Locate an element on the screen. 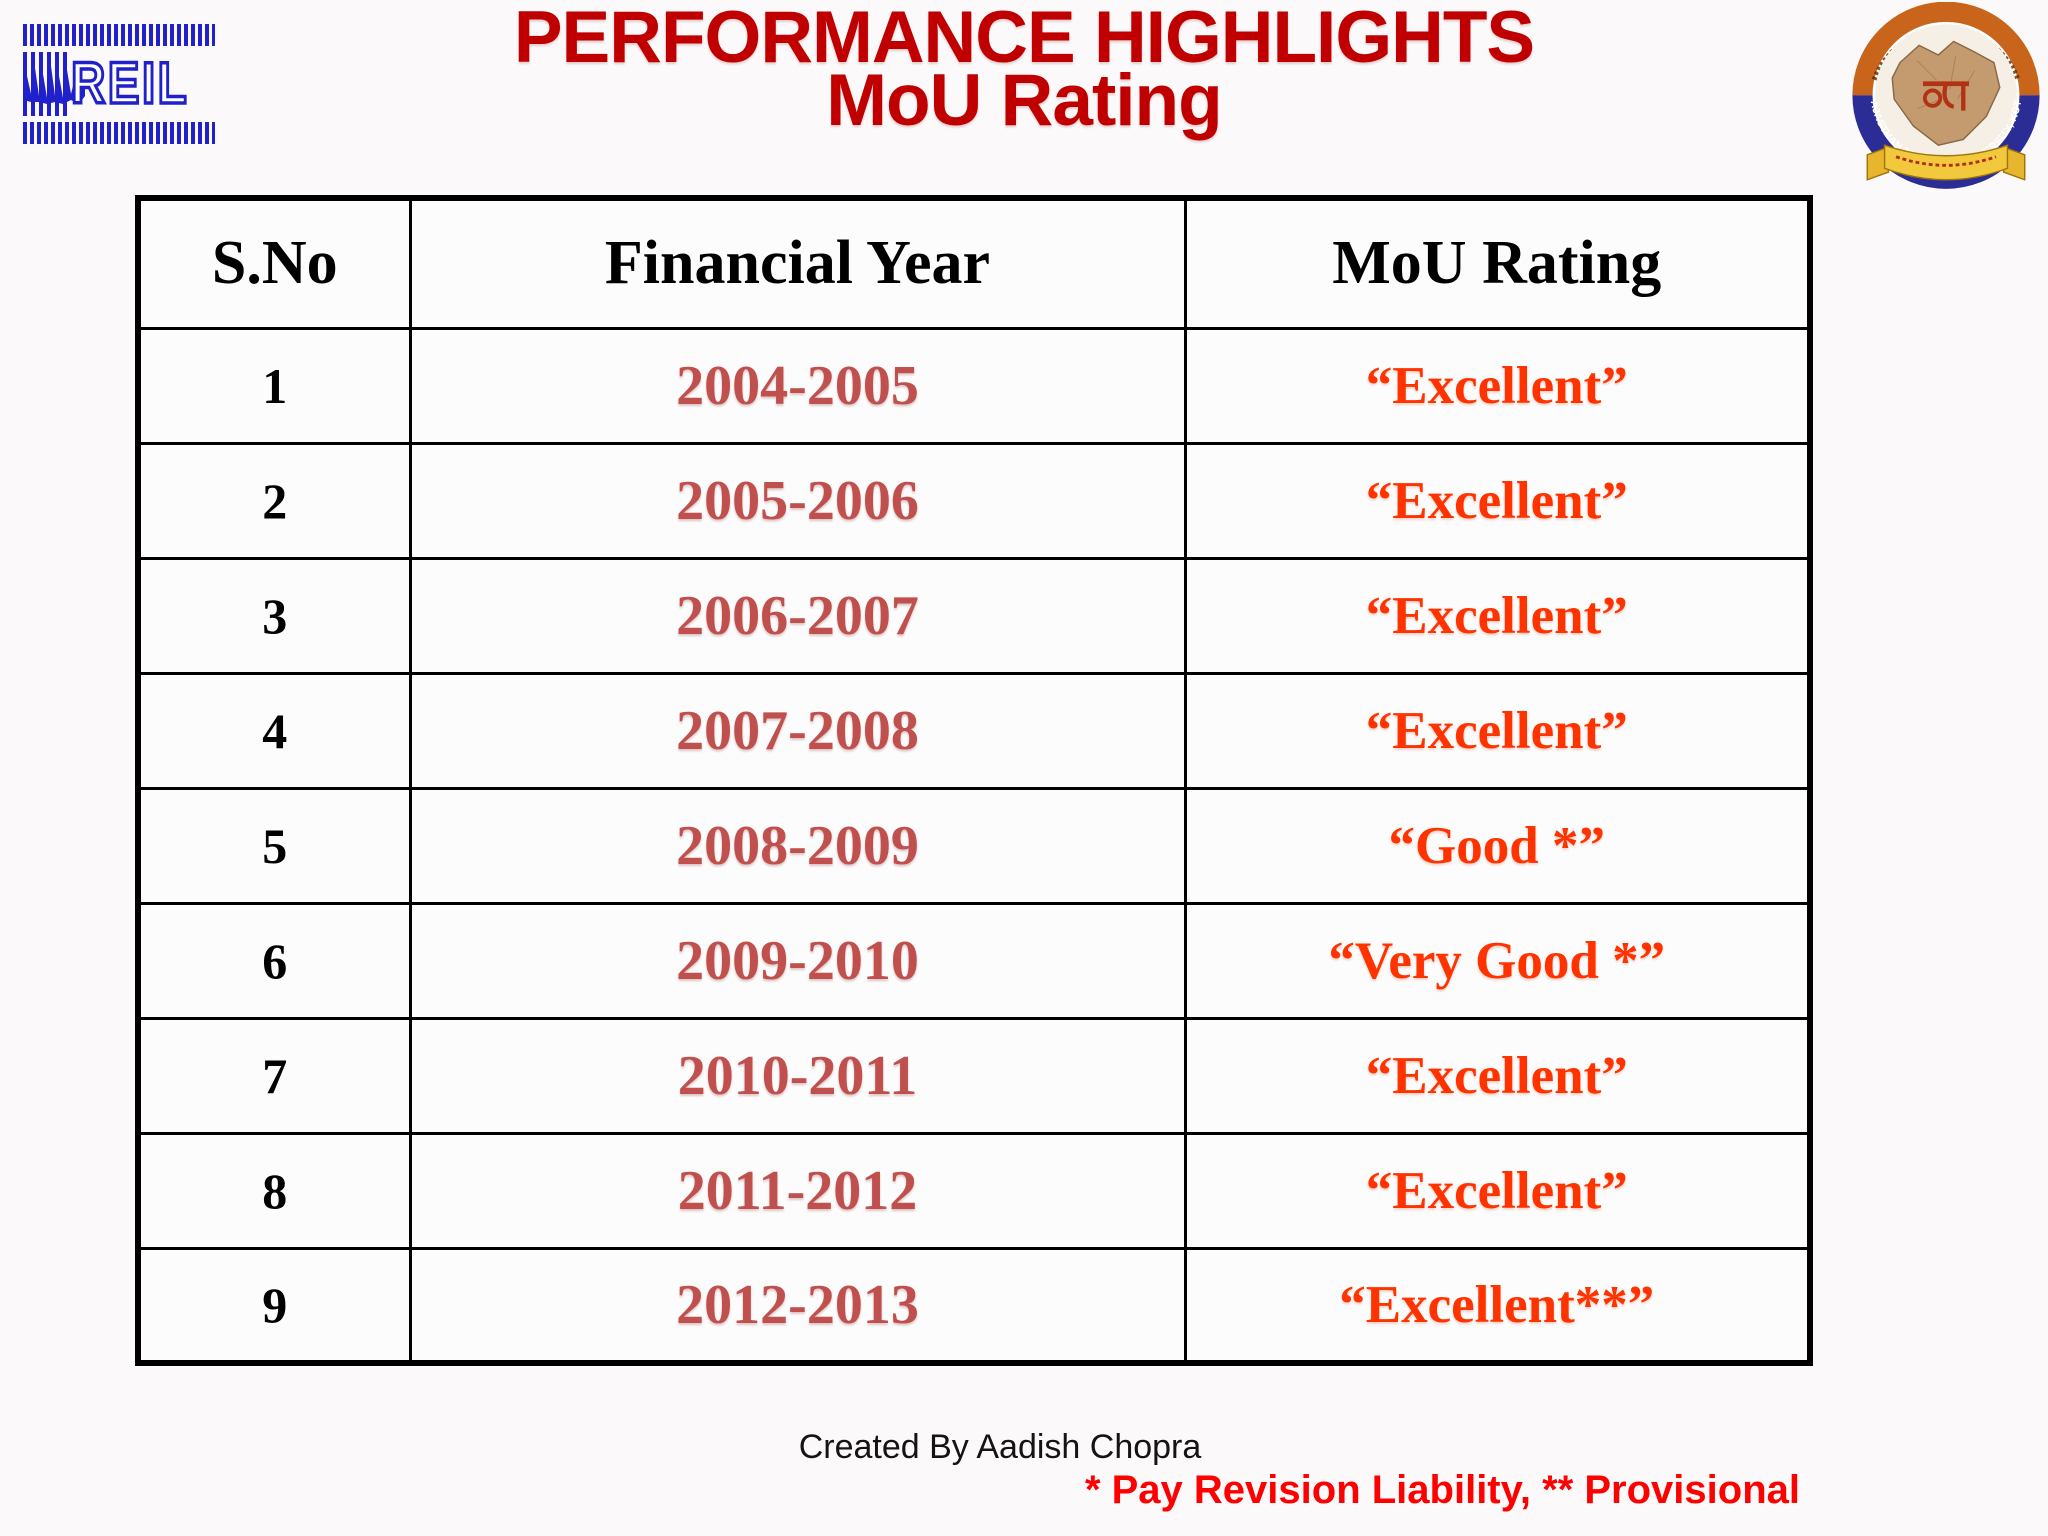 This screenshot has width=2048, height=1536. col-header-sno: S.No is located at coordinates (274, 263).